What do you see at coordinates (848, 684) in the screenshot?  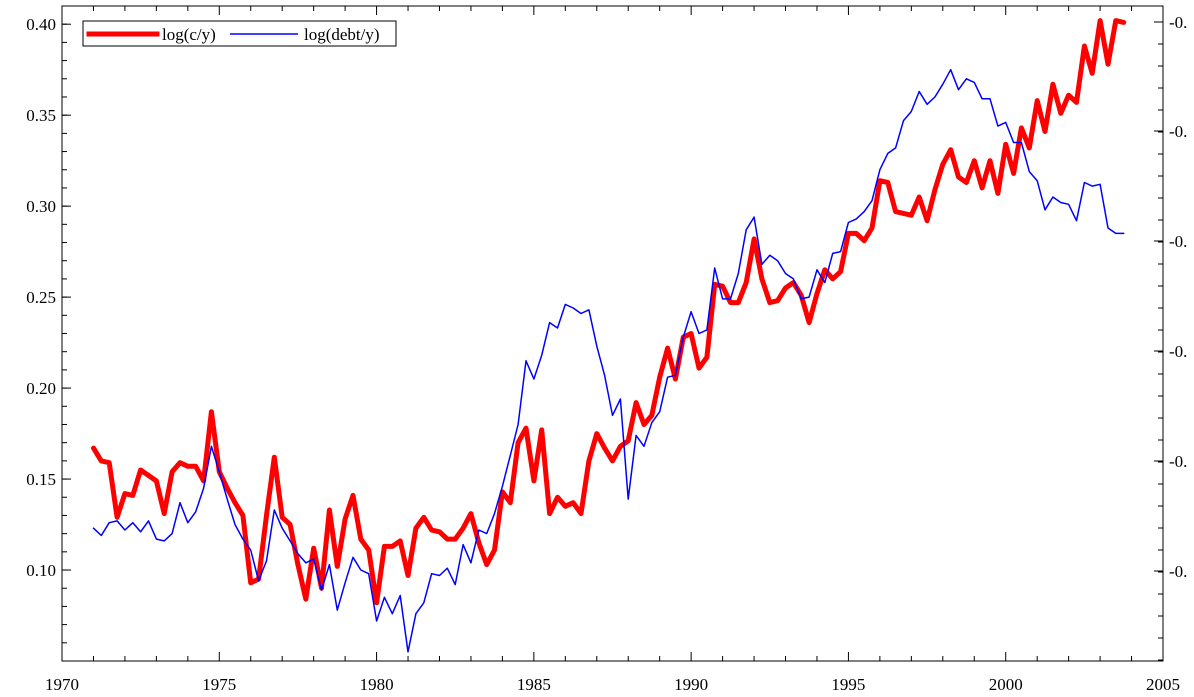 I see `x-tick-label: 1995` at bounding box center [848, 684].